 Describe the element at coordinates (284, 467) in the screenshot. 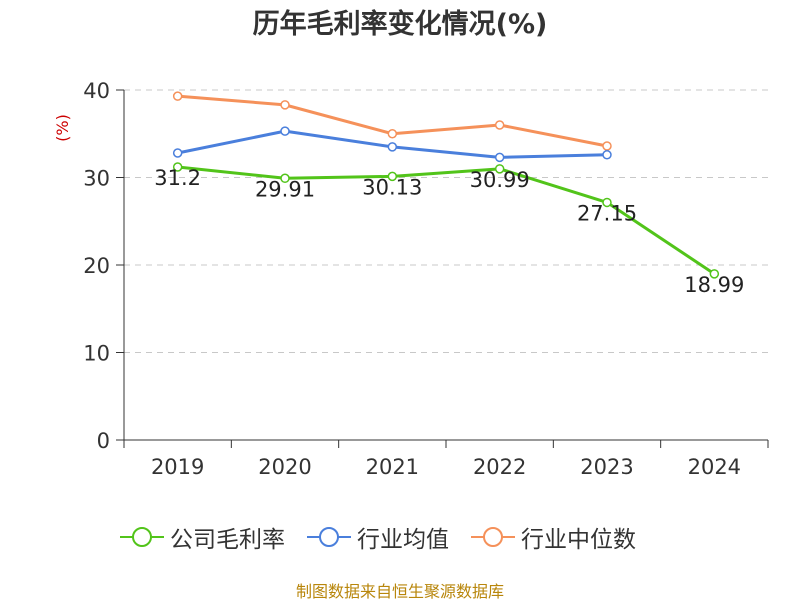

I see `x-tick-label: 2020` at that location.